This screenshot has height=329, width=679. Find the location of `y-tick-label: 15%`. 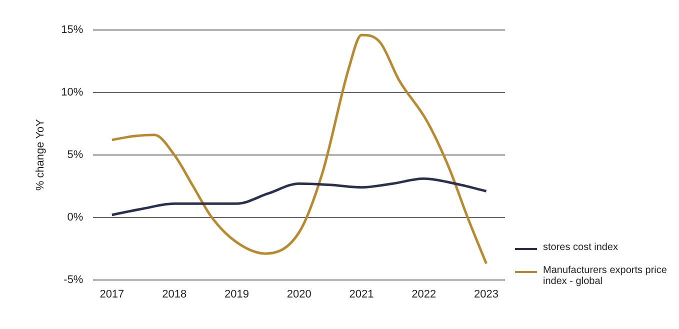

y-tick-label: 15% is located at coordinates (72, 30).